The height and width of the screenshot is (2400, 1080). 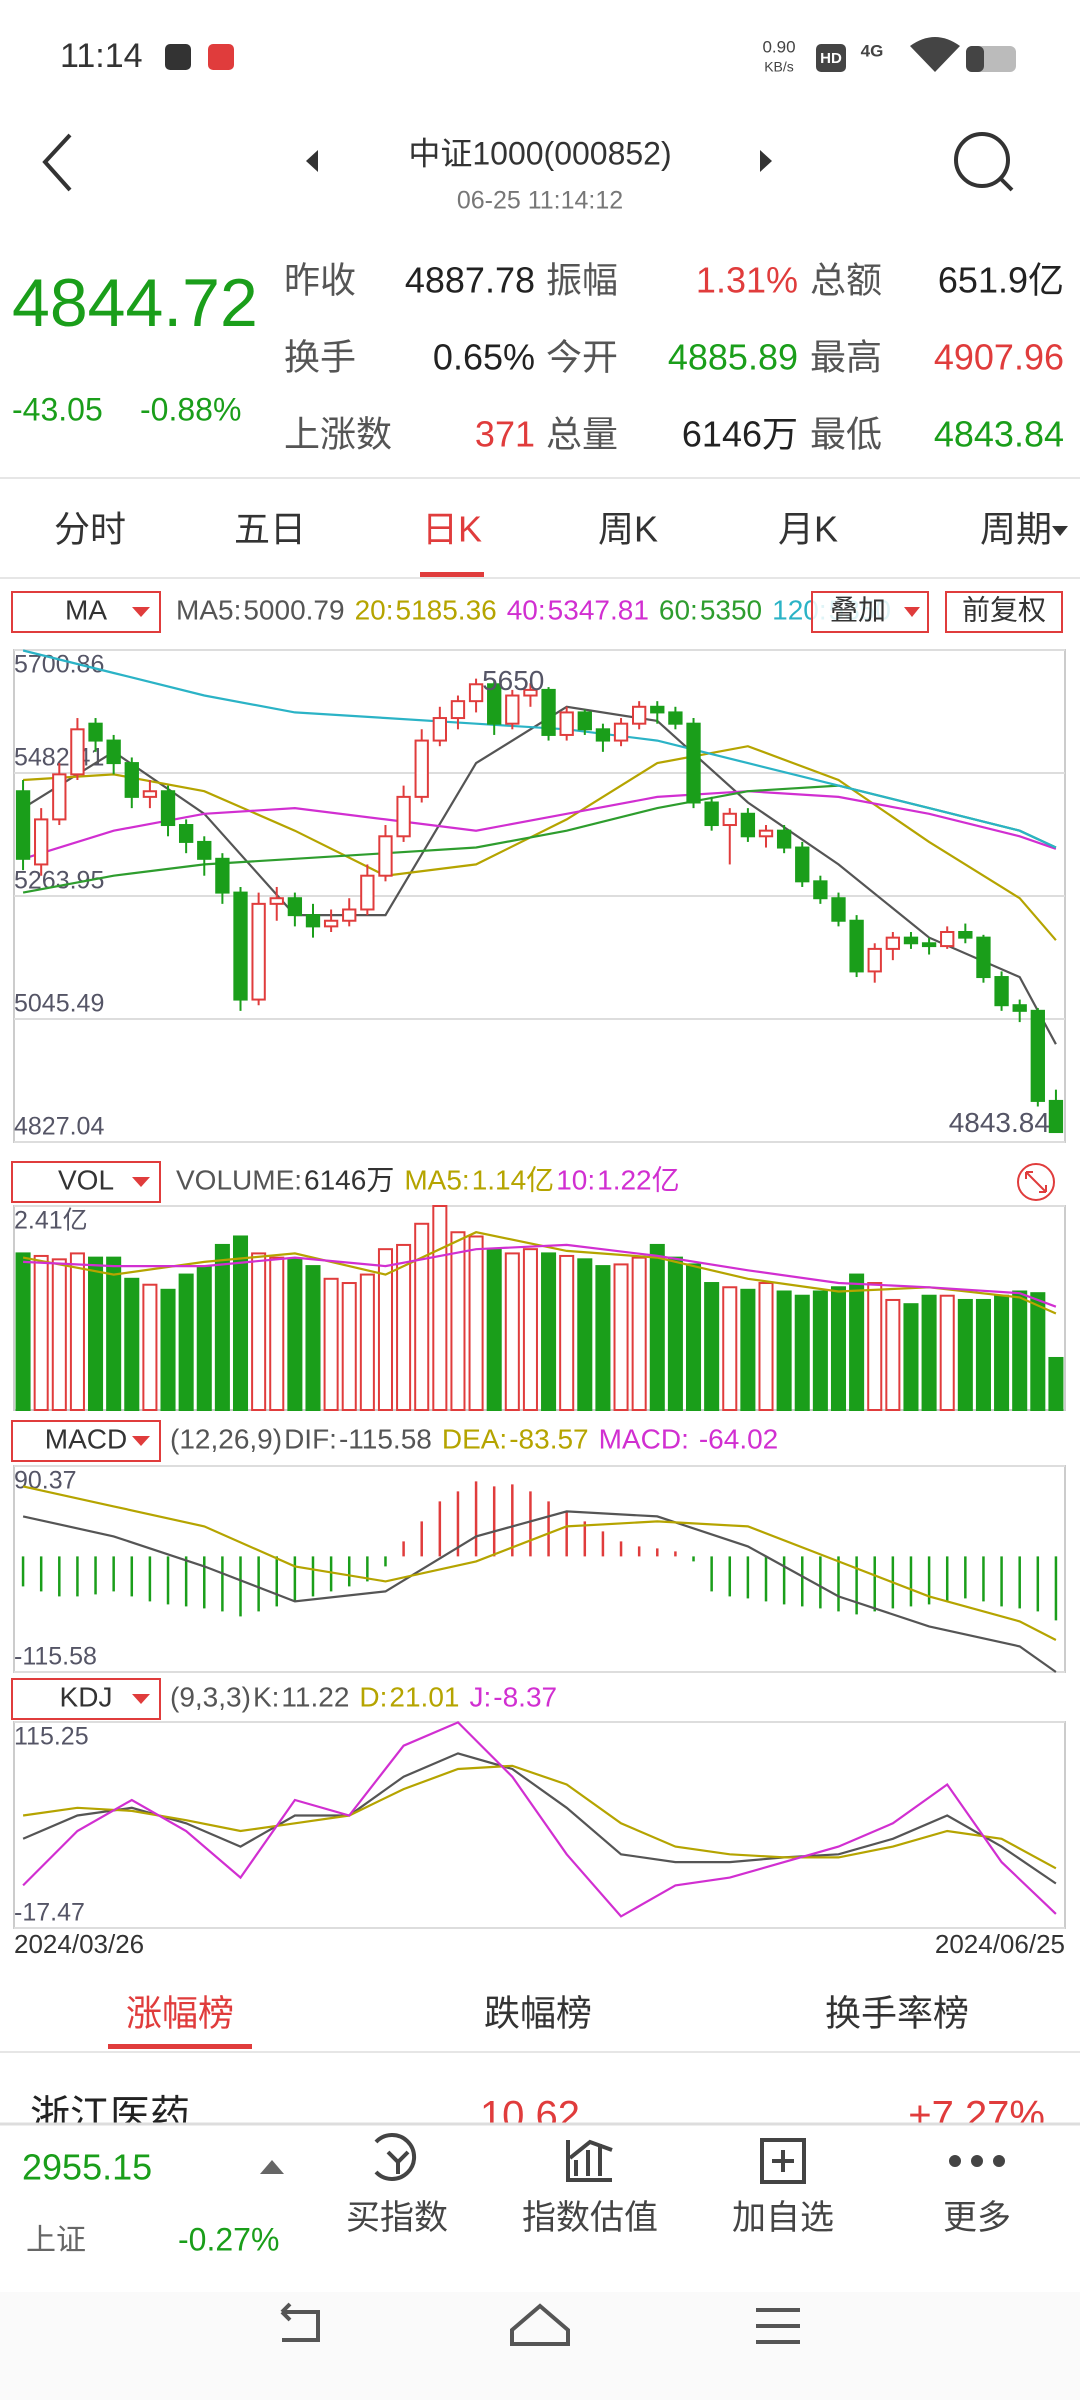 I want to click on period-tab: 分时, so click(x=90, y=529).